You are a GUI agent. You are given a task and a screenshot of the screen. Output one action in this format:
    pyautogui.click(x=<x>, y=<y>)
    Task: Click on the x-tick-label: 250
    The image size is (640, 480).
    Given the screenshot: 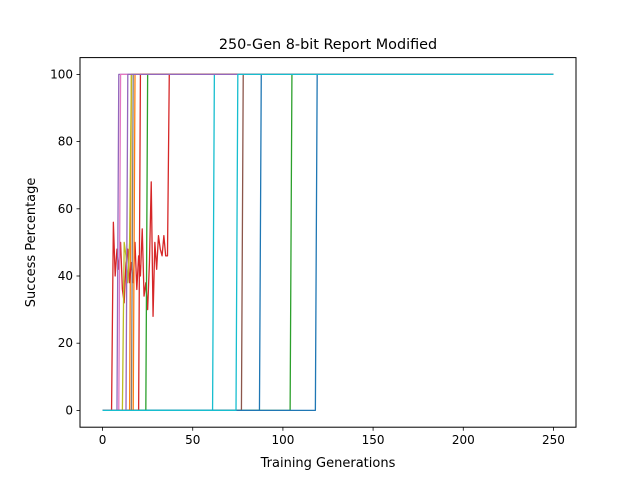 What is the action you would take?
    pyautogui.click(x=553, y=440)
    